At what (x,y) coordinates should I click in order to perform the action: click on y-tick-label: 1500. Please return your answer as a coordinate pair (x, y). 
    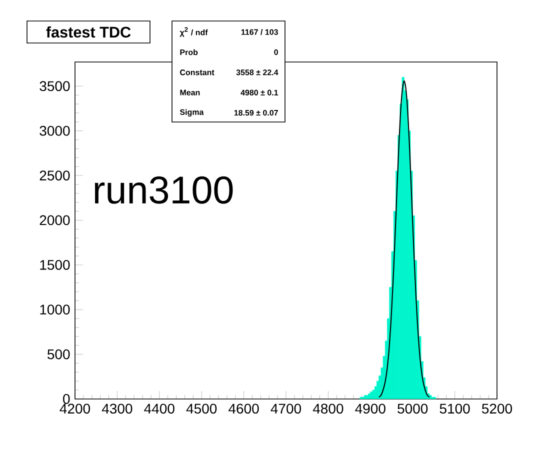
    Looking at the image, I should click on (55, 265).